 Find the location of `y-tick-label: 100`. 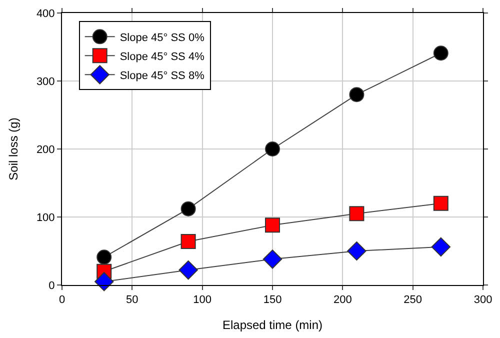

y-tick-label: 100 is located at coordinates (45, 218).